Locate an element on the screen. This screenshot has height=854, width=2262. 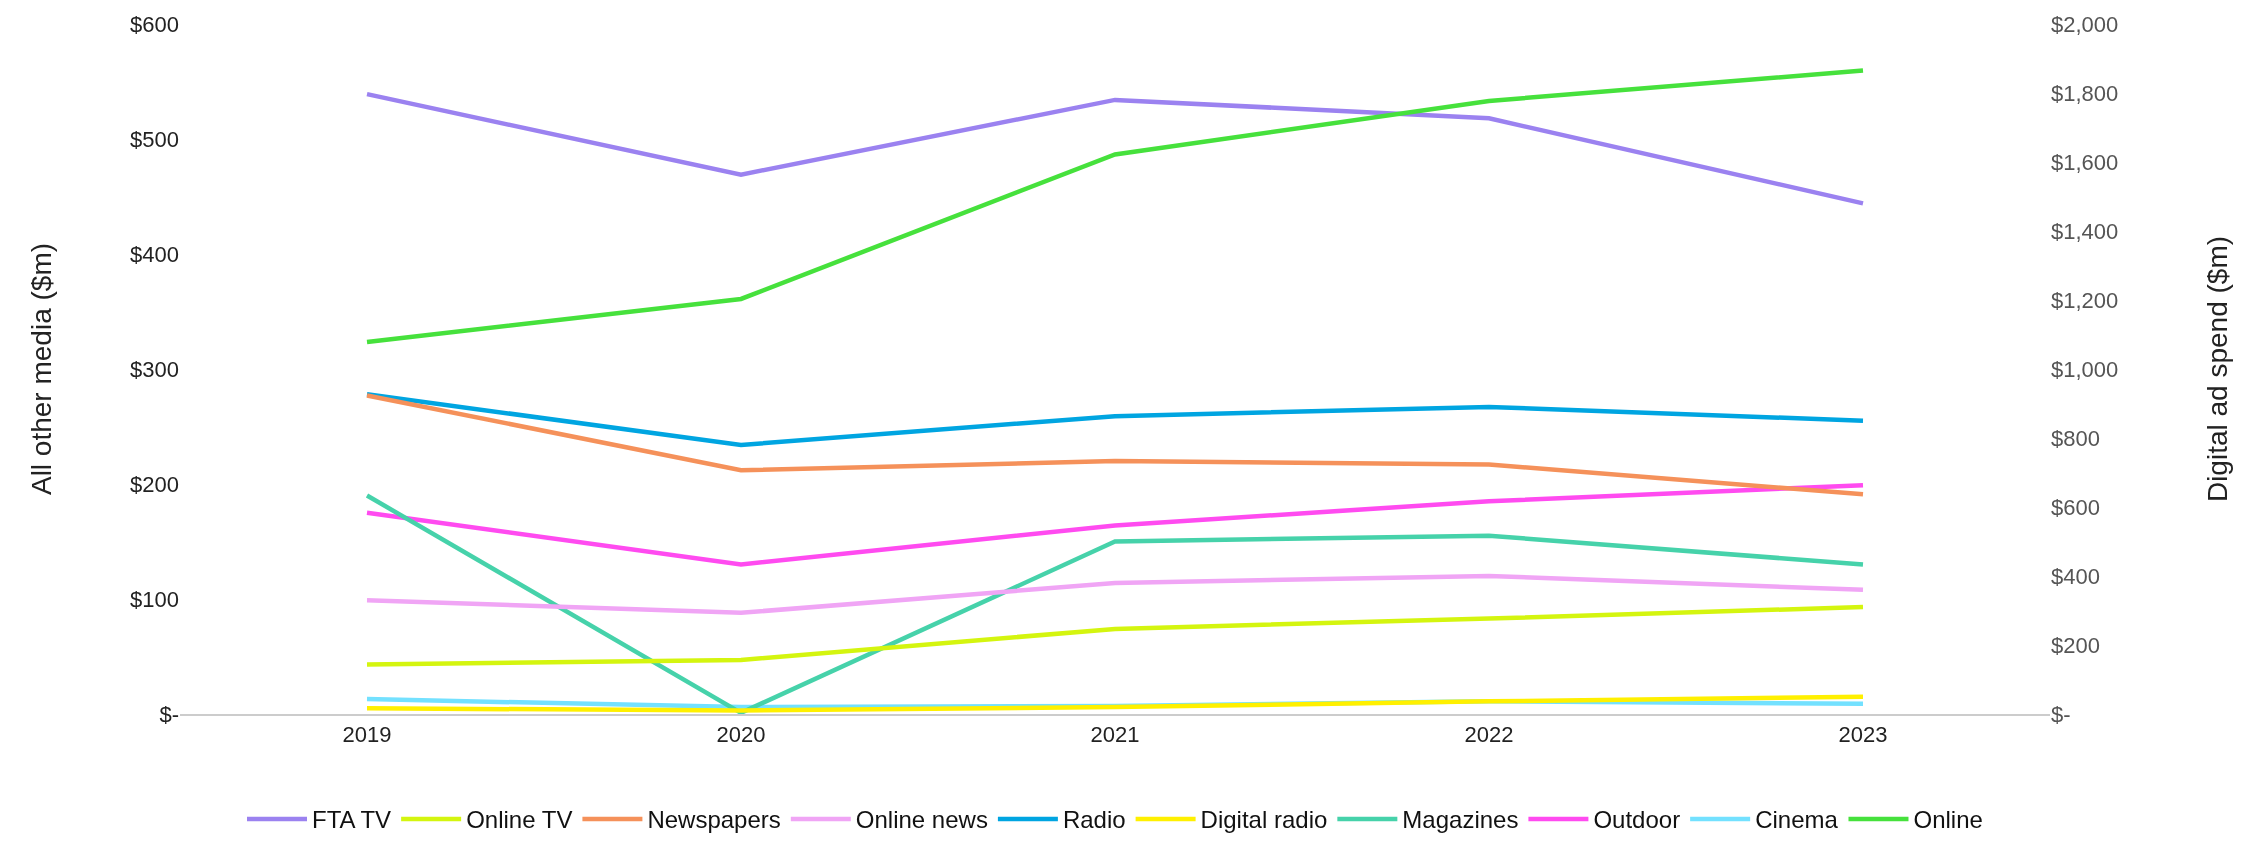
y-tick-label: $600 is located at coordinates (154, 24).